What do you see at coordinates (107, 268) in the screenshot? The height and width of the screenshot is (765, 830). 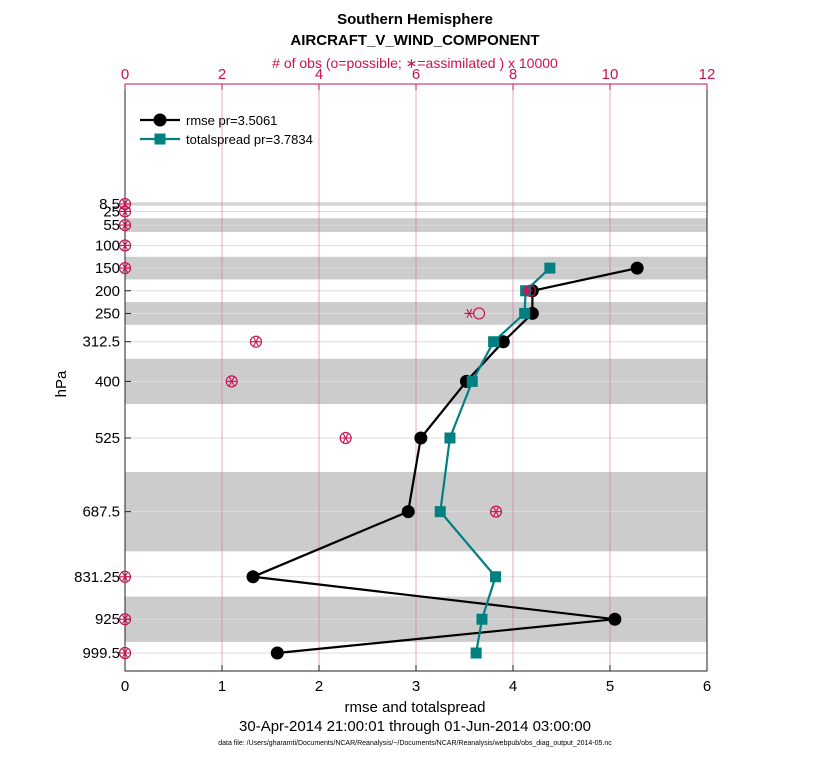 I see `y-tick-label-4: 150` at bounding box center [107, 268].